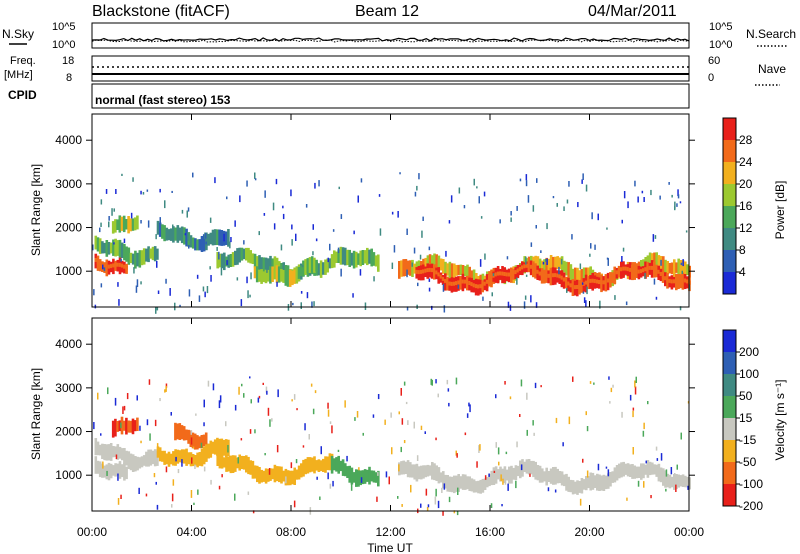 The image size is (800, 554). What do you see at coordinates (721, 27) in the screenshot?
I see `nsearch-tick-top: 10^5` at bounding box center [721, 27].